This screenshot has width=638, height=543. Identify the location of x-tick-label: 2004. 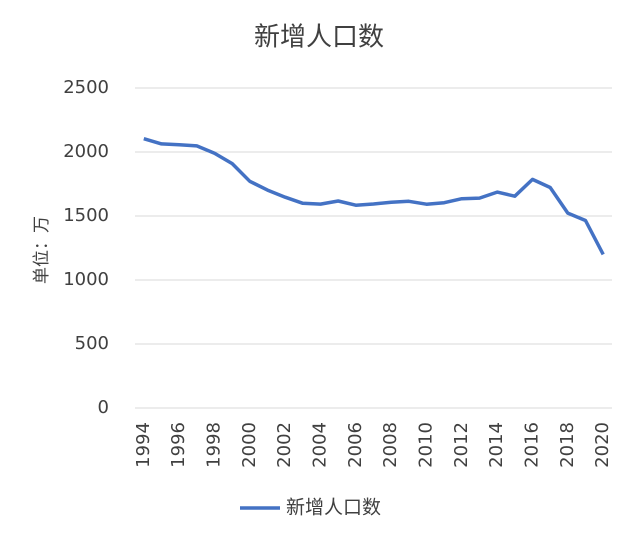
(320, 445).